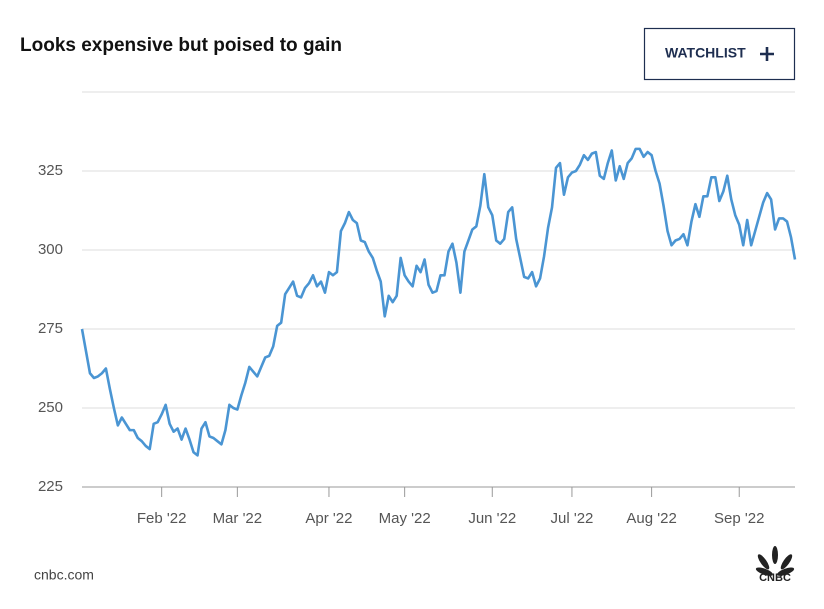 The height and width of the screenshot is (609, 824). I want to click on y-tick-label: 275, so click(50, 328).